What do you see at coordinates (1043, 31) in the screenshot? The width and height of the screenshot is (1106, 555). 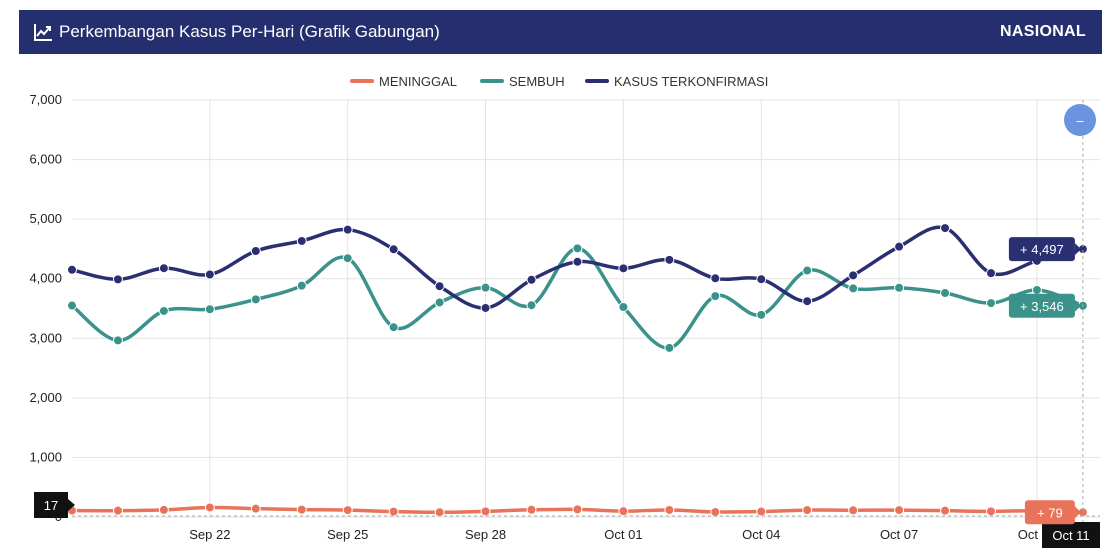 I see `region-label: NASIONAL` at bounding box center [1043, 31].